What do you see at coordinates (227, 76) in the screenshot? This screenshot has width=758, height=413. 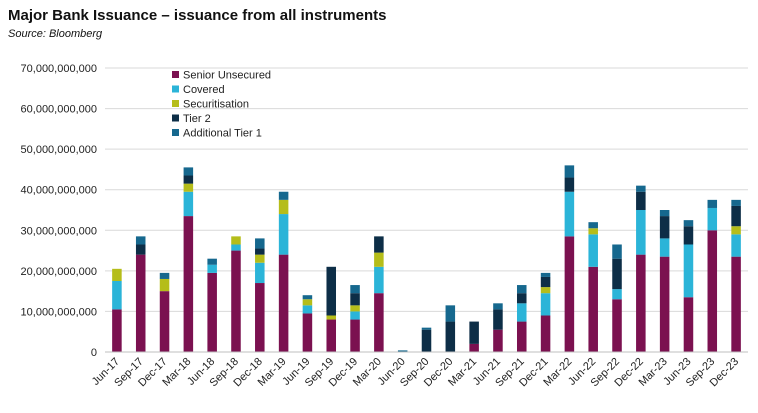 I see `legend-label: Senior Unsecured` at bounding box center [227, 76].